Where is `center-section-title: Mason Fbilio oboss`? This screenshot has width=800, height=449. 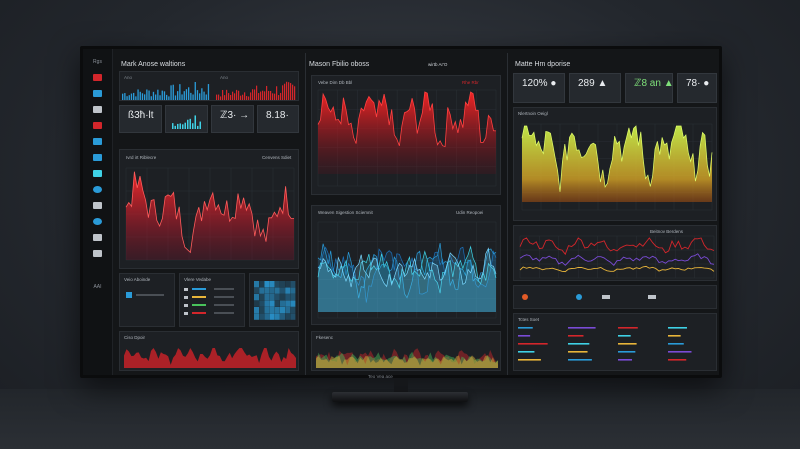
center-section-title: Mason Fbilio oboss is located at coordinates (339, 64).